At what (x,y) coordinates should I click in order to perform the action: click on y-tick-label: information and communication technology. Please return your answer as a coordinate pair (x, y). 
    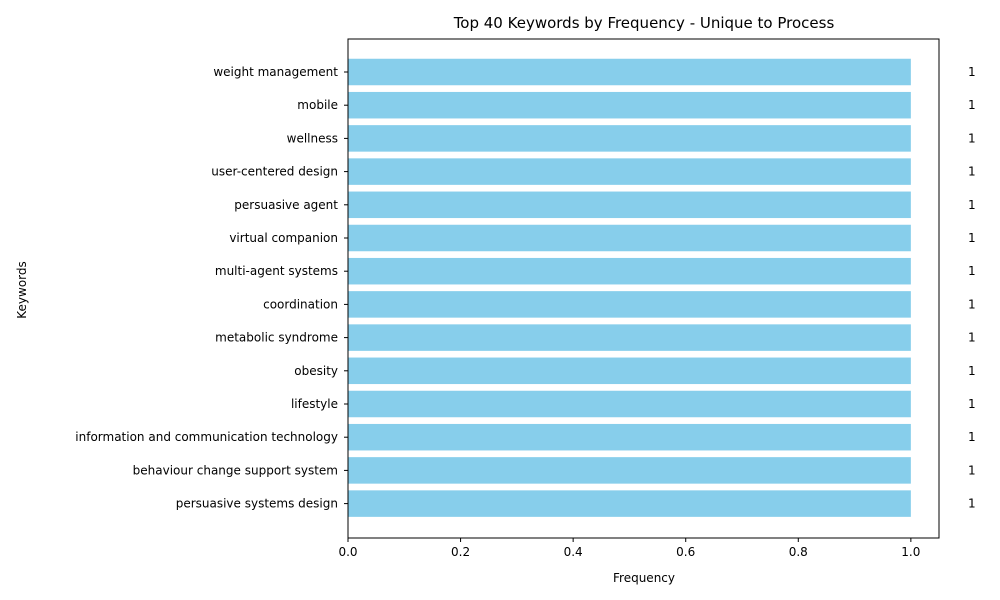
    Looking at the image, I should click on (206, 437).